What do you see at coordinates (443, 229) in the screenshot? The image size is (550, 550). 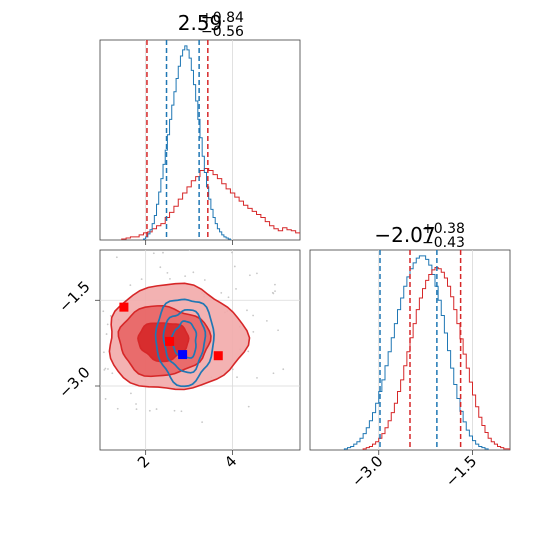 I see `bottom-right-panel-title-plus: +0.38` at bounding box center [443, 229].